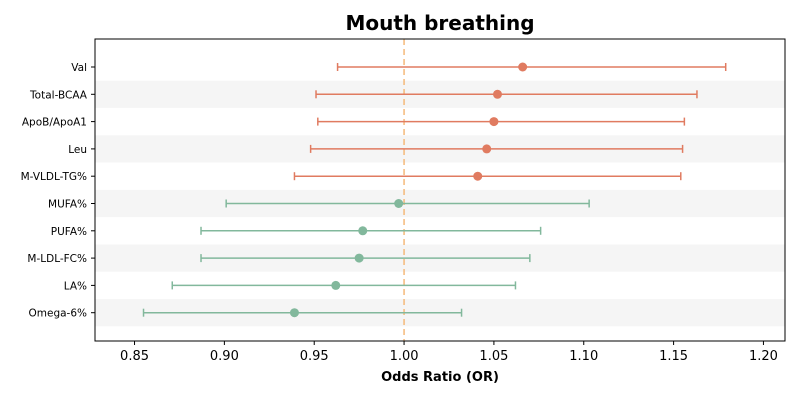 The image size is (800, 405). Describe the element at coordinates (69, 232) in the screenshot. I see `y-tick-label: PUFA%` at that location.